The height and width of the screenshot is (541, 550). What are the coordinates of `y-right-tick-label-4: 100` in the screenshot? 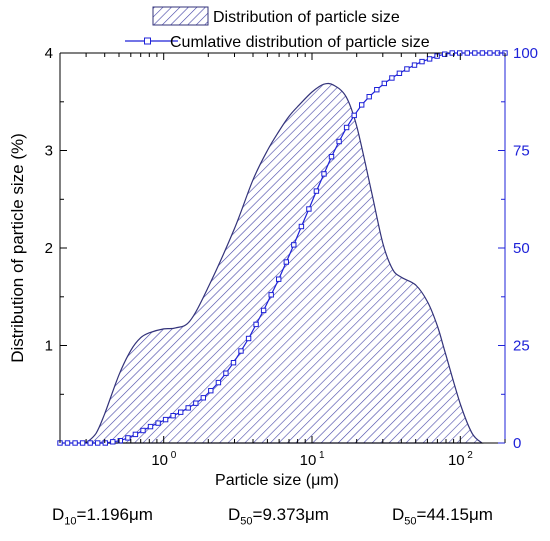 It's located at (525, 53).